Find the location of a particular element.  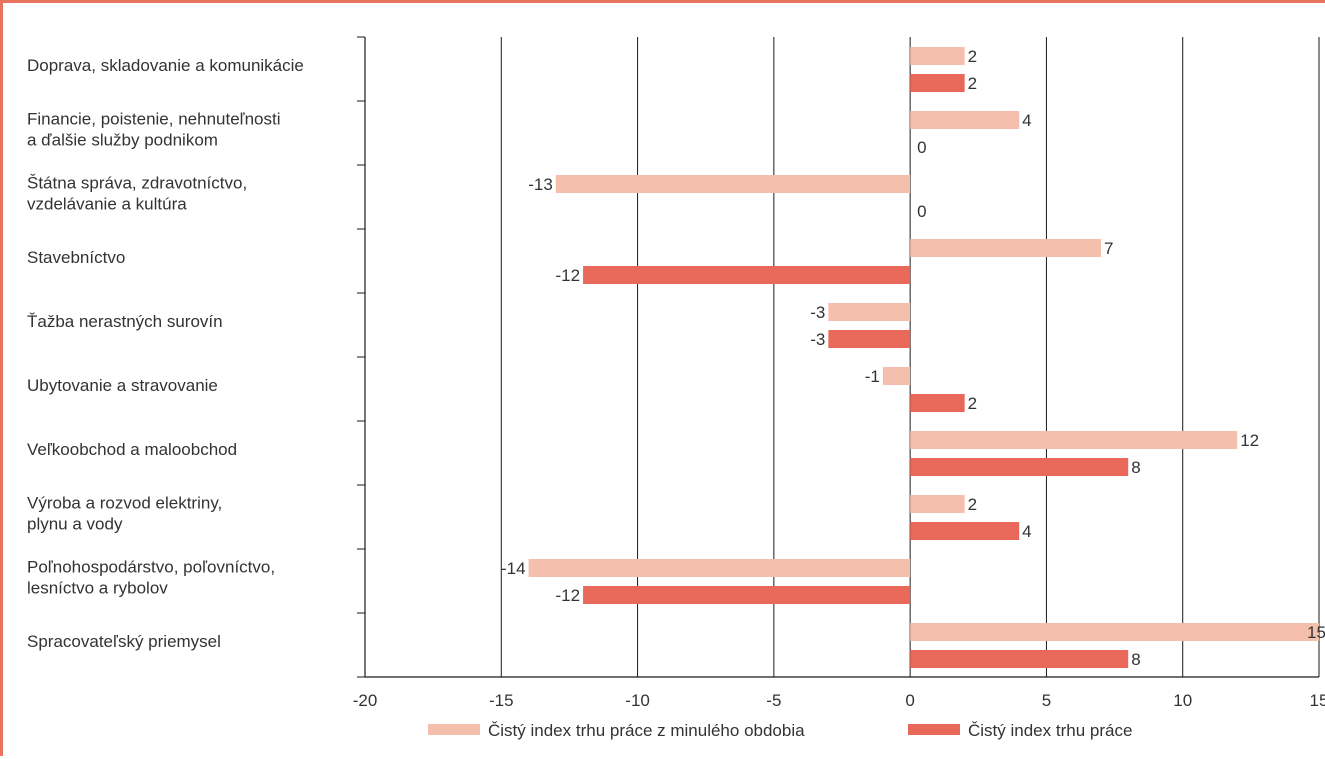

data-label: 7 is located at coordinates (1108, 248).